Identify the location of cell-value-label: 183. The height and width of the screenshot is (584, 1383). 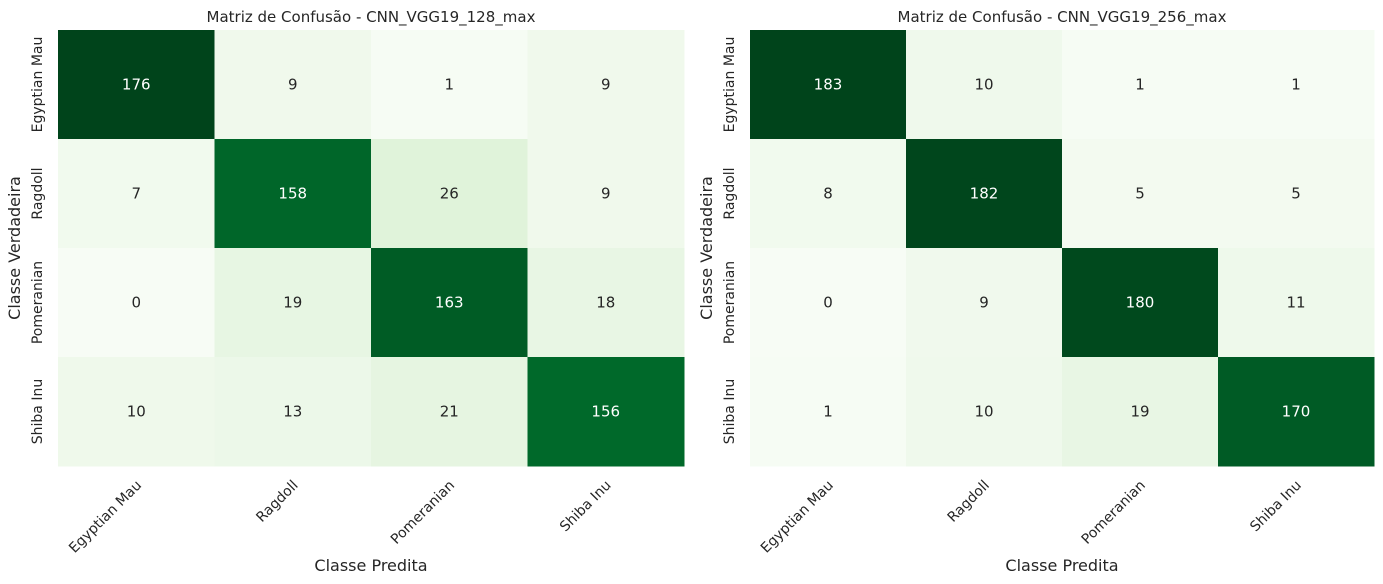
(828, 85).